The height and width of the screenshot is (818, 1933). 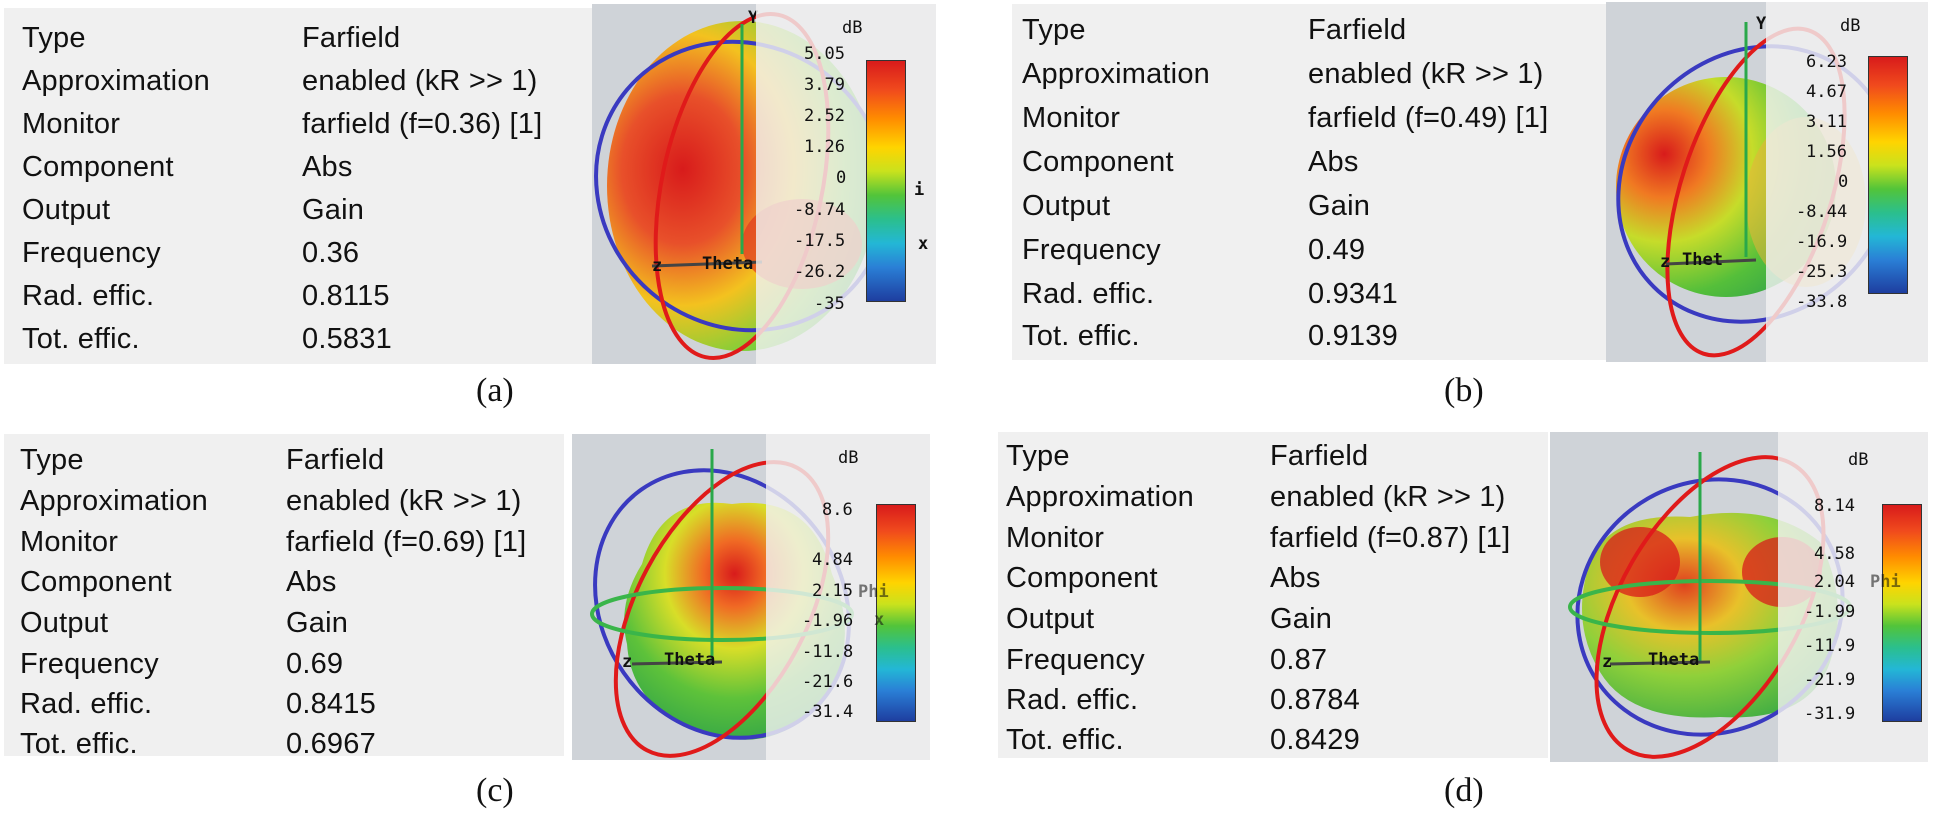 I want to click on row-value: farfield (f=0.49) [1], so click(x=1428, y=118).